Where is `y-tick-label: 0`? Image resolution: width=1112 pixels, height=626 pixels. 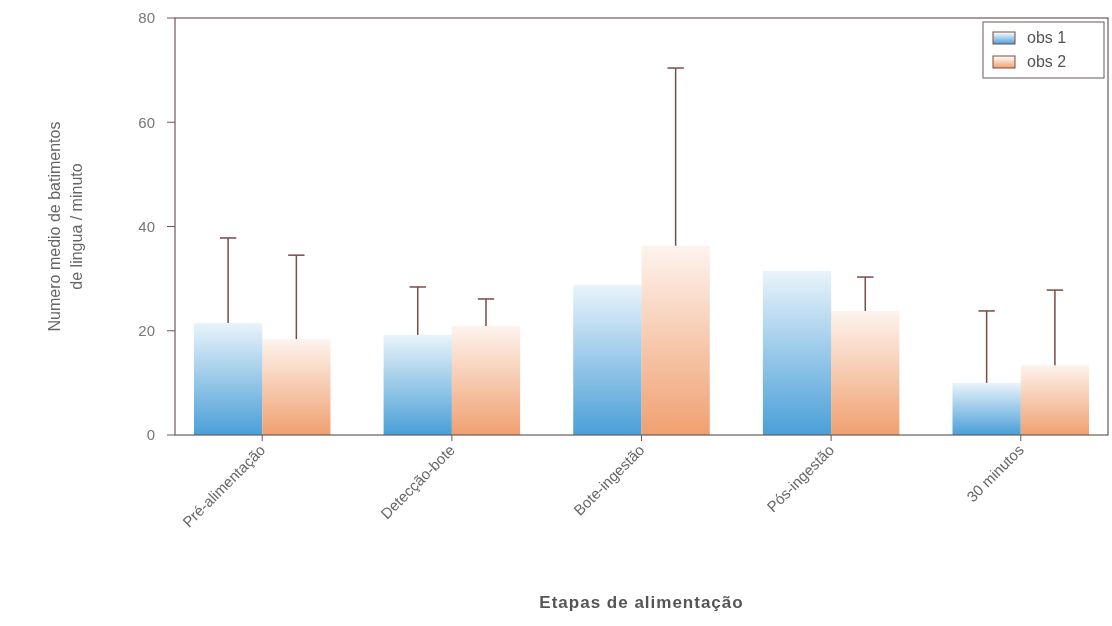
y-tick-label: 0 is located at coordinates (150, 435).